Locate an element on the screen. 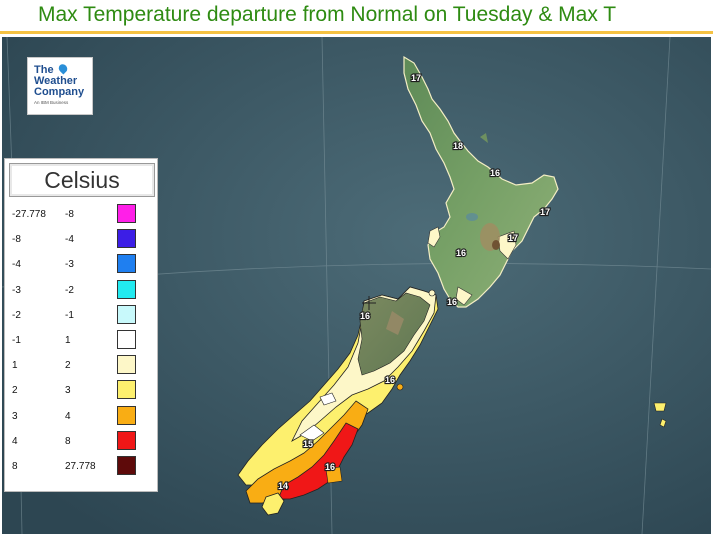  south-island is located at coordinates (338, 401).